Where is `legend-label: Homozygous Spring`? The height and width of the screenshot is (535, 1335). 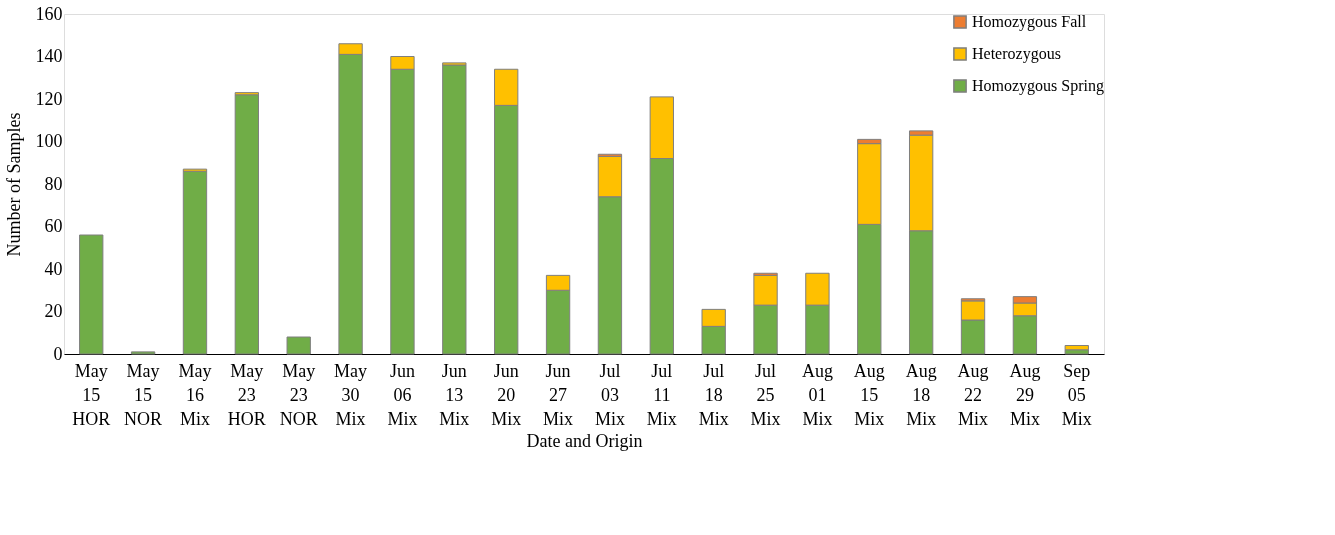
legend-label: Homozygous Spring is located at coordinates (1038, 86).